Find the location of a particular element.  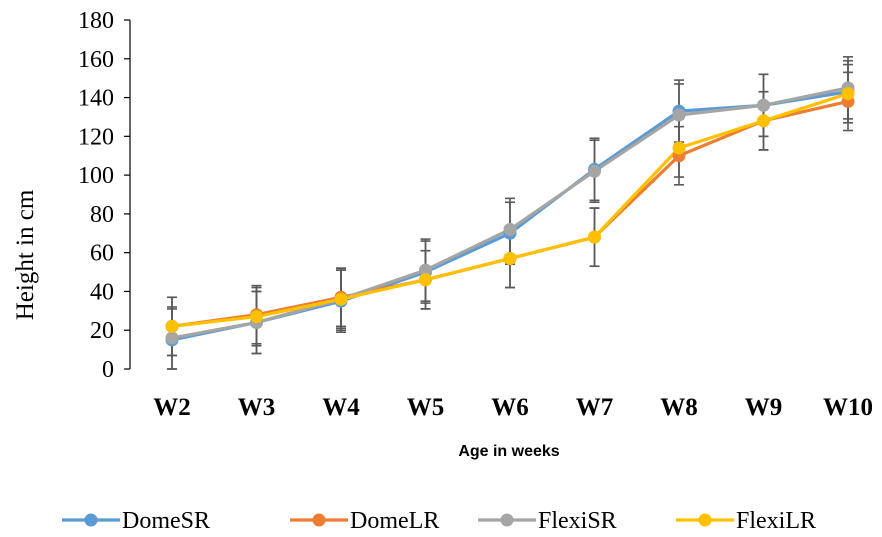

y-tick-label: 160 is located at coordinates (96, 60).